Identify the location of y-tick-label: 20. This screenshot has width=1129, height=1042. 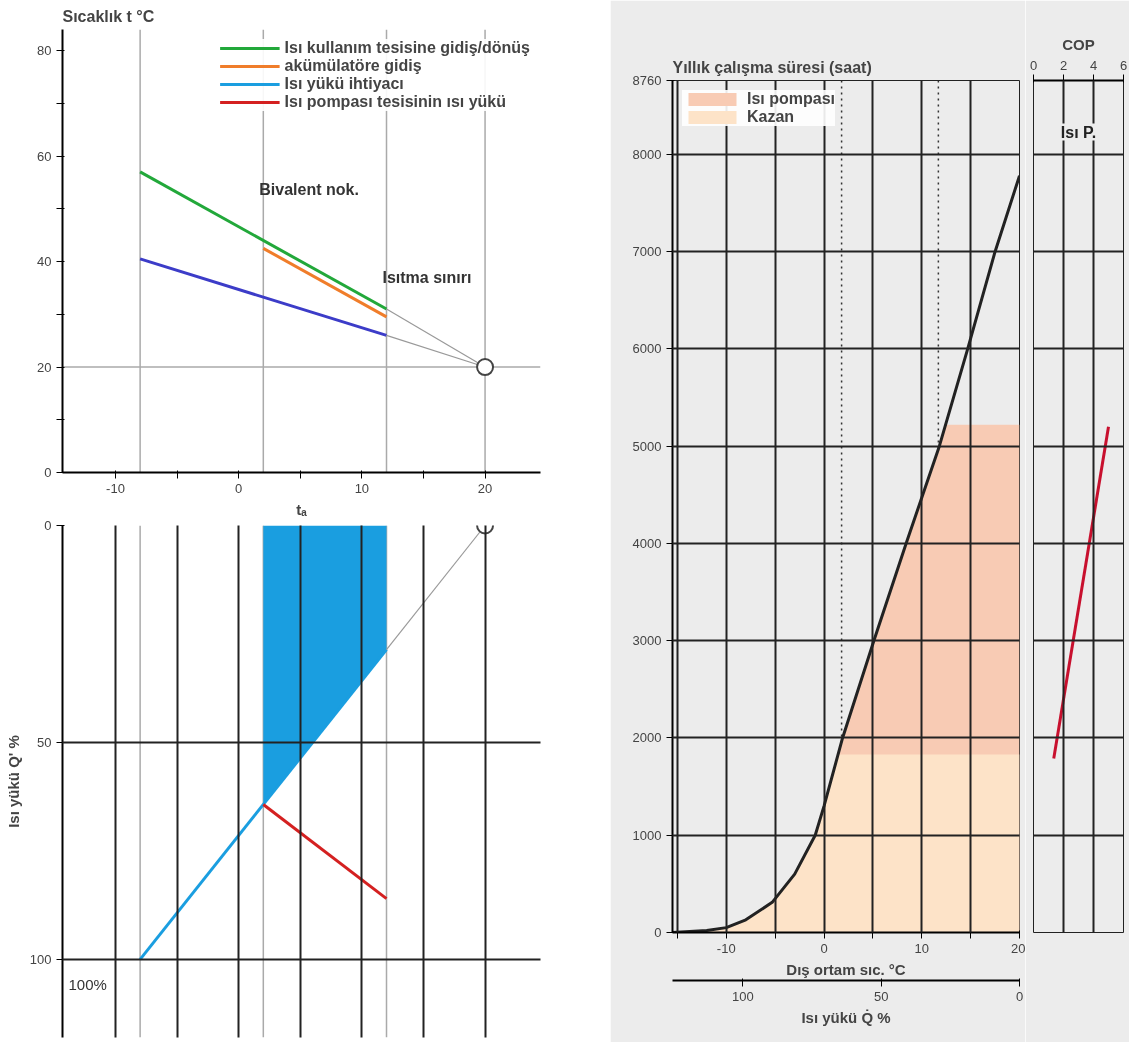
(44, 367).